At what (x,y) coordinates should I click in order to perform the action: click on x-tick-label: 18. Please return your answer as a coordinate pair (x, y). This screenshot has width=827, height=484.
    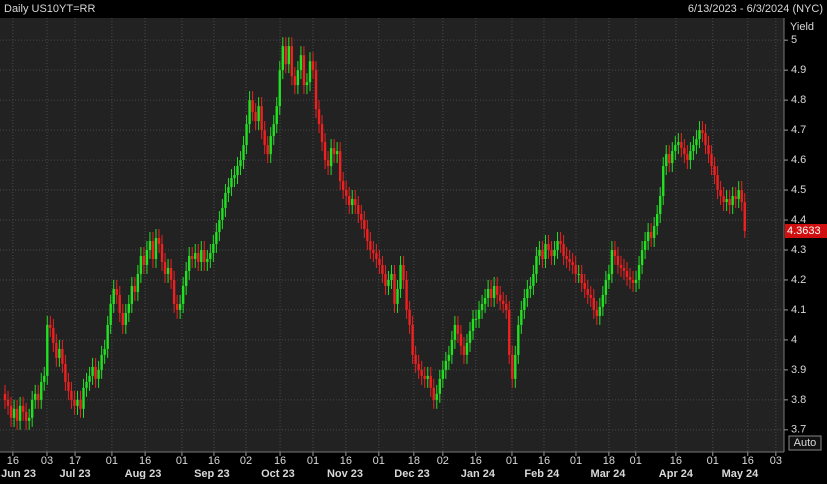
    Looking at the image, I should click on (609, 461).